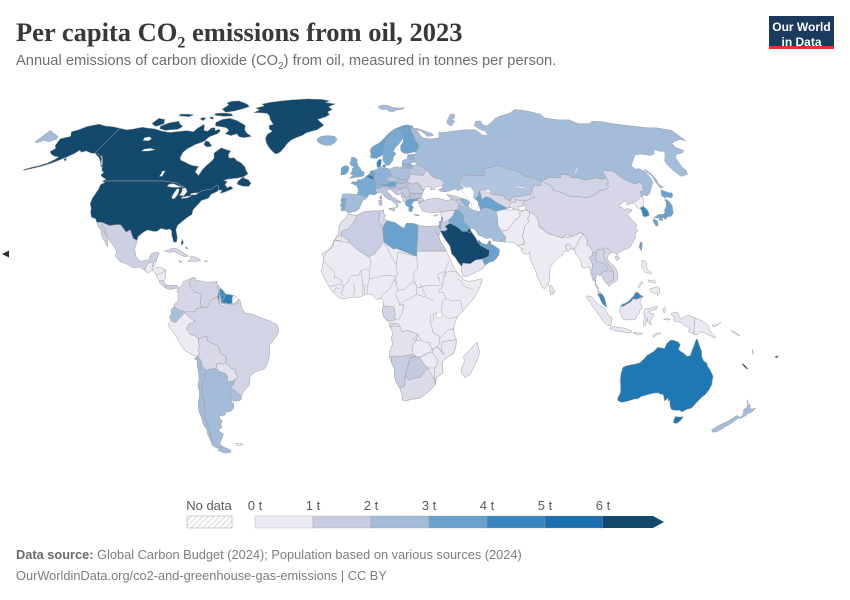 The width and height of the screenshot is (850, 600). Describe the element at coordinates (255, 505) in the screenshot. I see `svg-text: 0 t` at that location.